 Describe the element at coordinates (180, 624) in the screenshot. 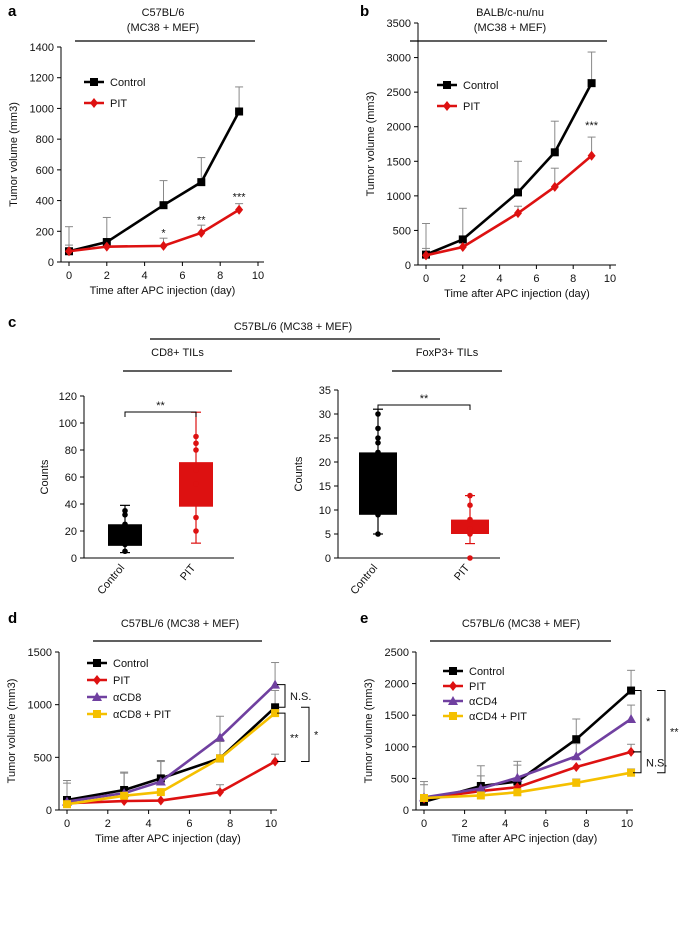

I see `panel-header: C57BL/6 (MC38 + MEF)` at that location.